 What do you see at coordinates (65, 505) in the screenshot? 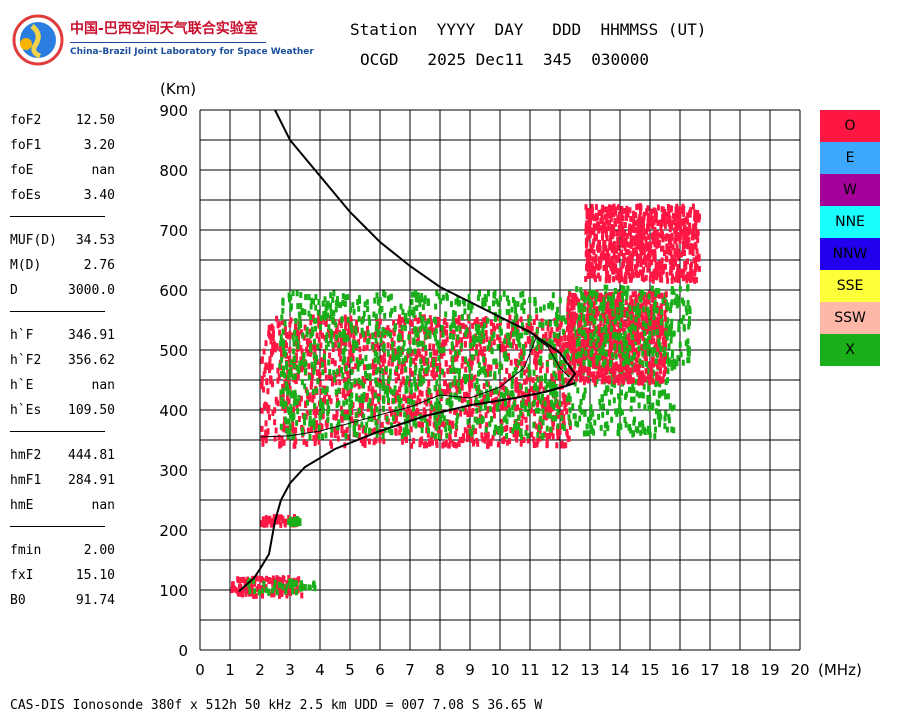
I see `param-row: hmE nan` at bounding box center [65, 505].